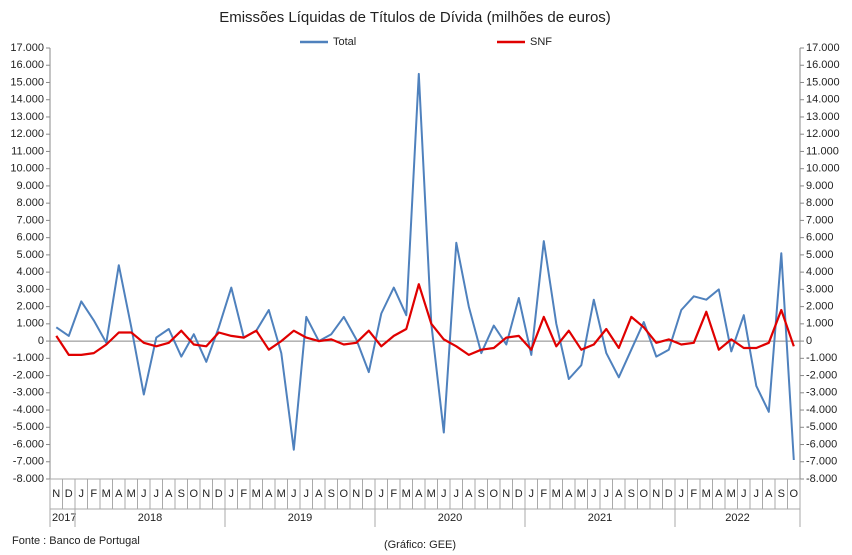 This screenshot has width=852, height=555. I want to click on y2-tick-label: 15.000, so click(823, 82).